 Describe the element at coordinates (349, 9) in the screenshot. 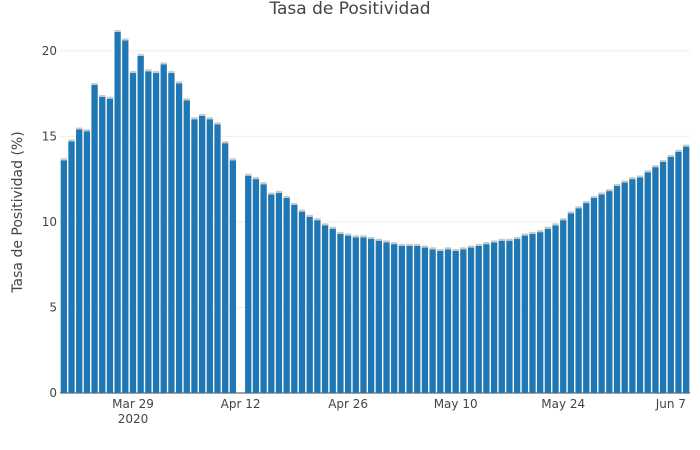

I see `chart-title: Tasa de Positividad` at that location.